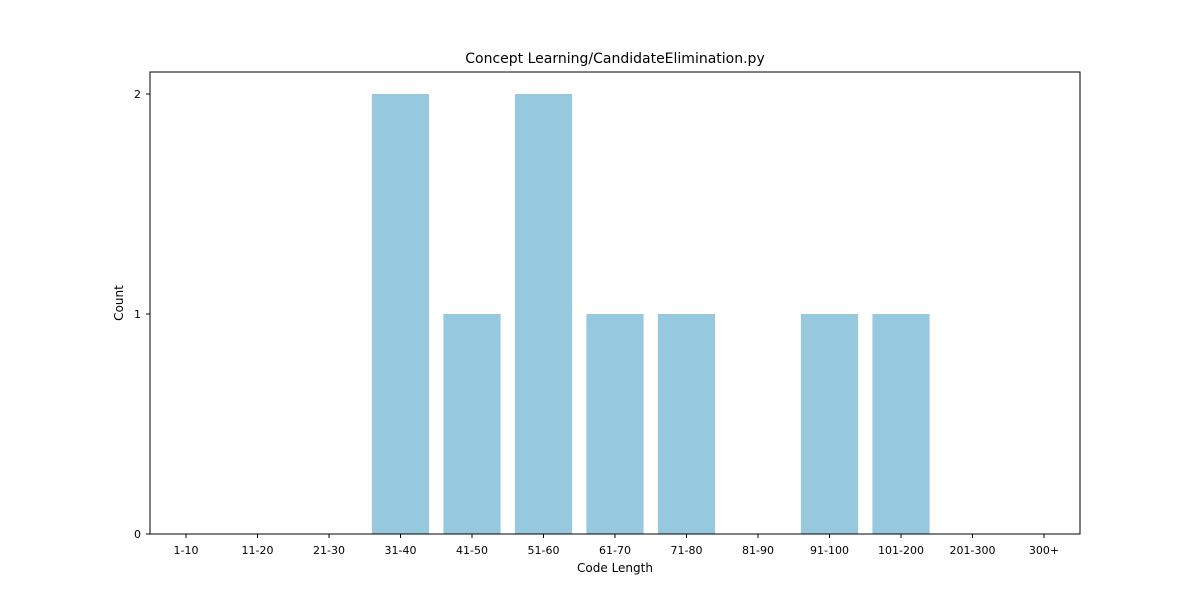  I want to click on x-tick-label: 21-30, so click(329, 550).